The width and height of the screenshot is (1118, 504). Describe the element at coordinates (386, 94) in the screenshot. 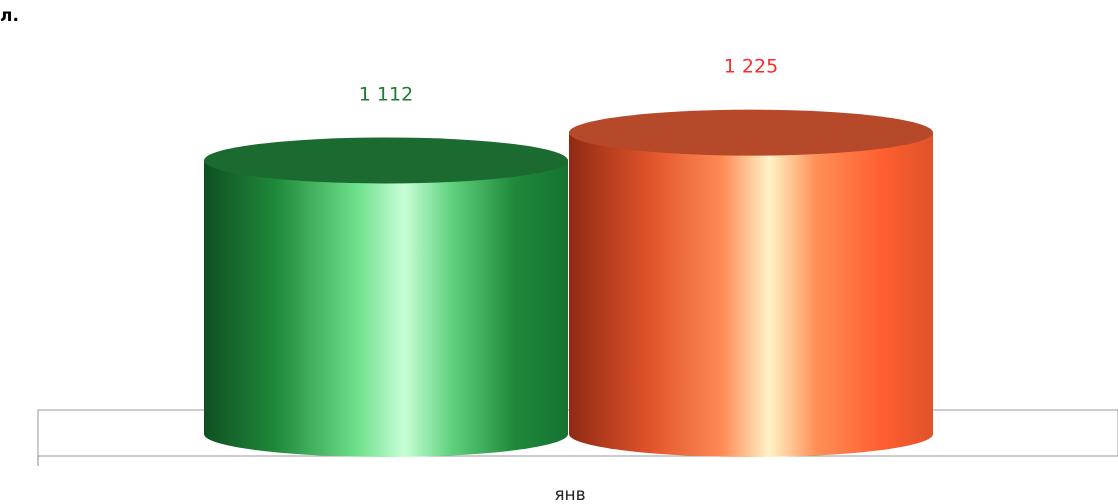

I see `data-label-1: 1 112` at that location.